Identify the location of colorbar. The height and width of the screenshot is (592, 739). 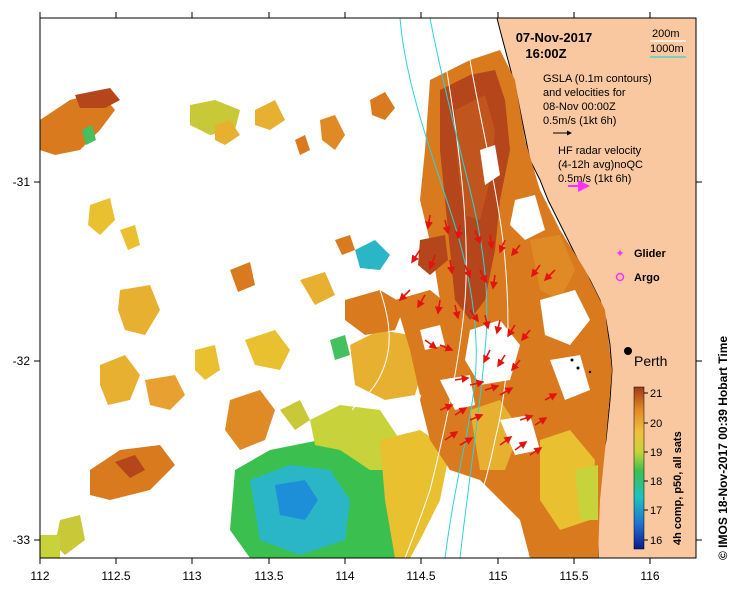
(639, 468).